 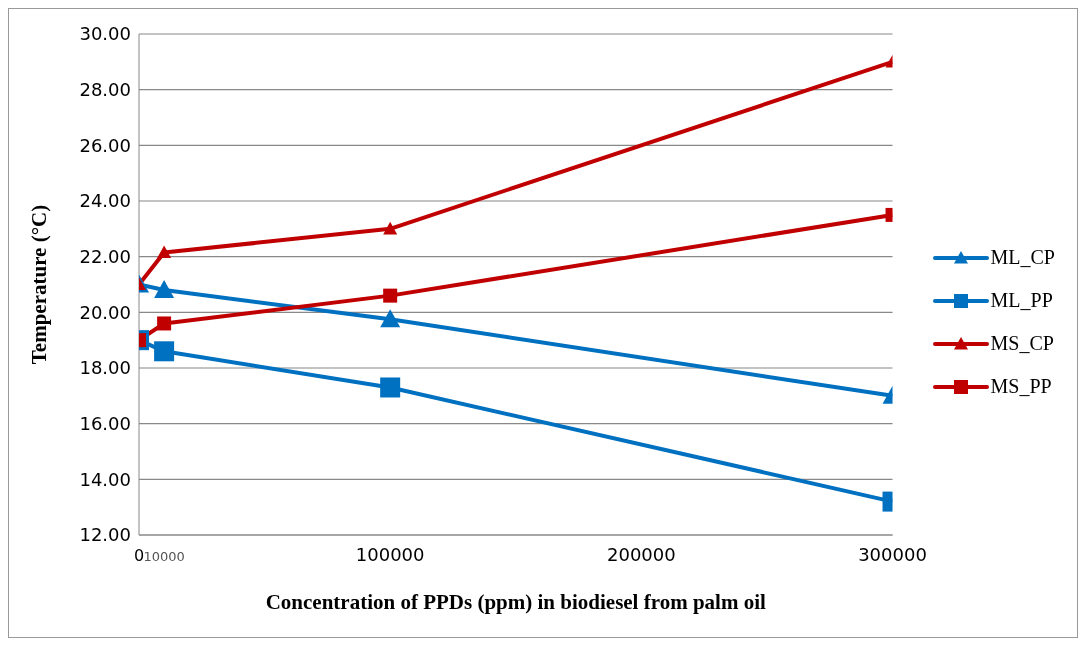 I want to click on x-tick-label: 200000, so click(x=641, y=554).